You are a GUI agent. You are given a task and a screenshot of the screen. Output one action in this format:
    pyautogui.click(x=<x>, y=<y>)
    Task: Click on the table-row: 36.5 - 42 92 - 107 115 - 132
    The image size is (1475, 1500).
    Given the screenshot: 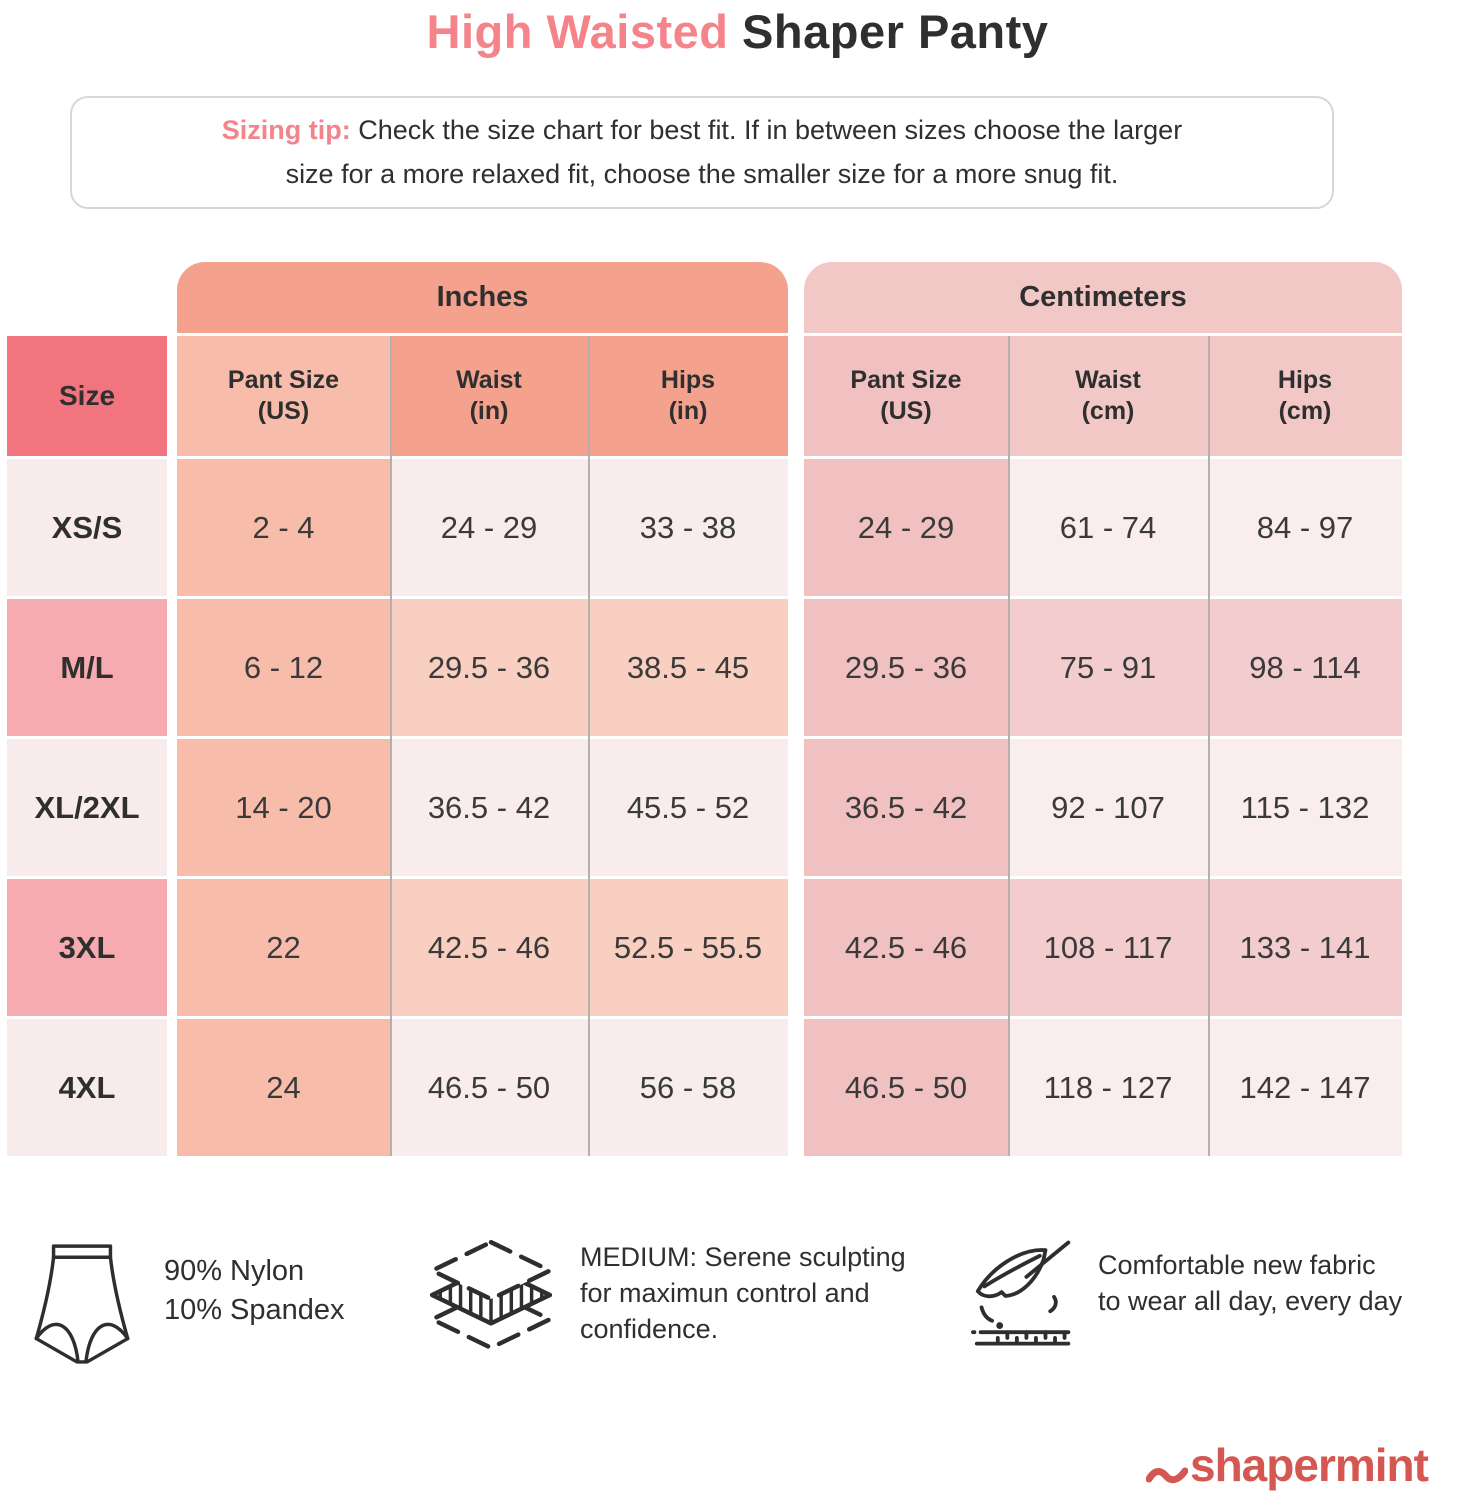 What is the action you would take?
    pyautogui.click(x=1103, y=807)
    